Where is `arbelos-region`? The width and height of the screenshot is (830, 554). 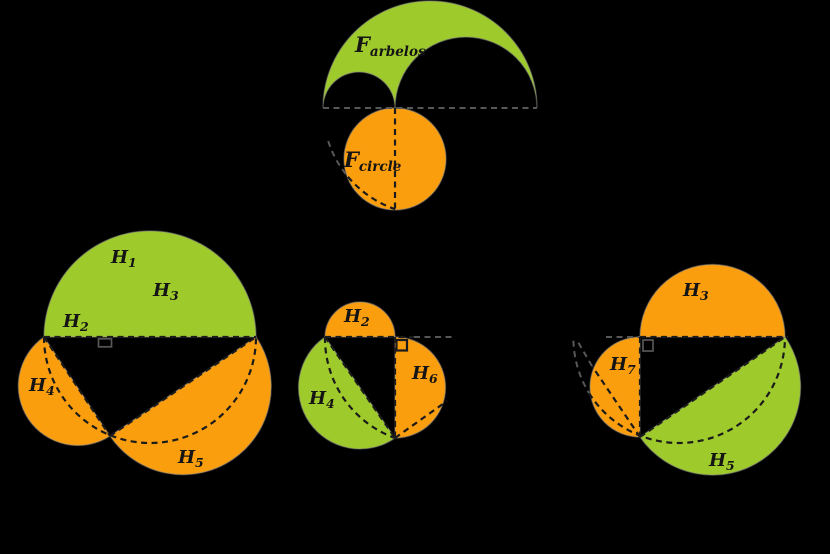 arbelos-region is located at coordinates (430, 54).